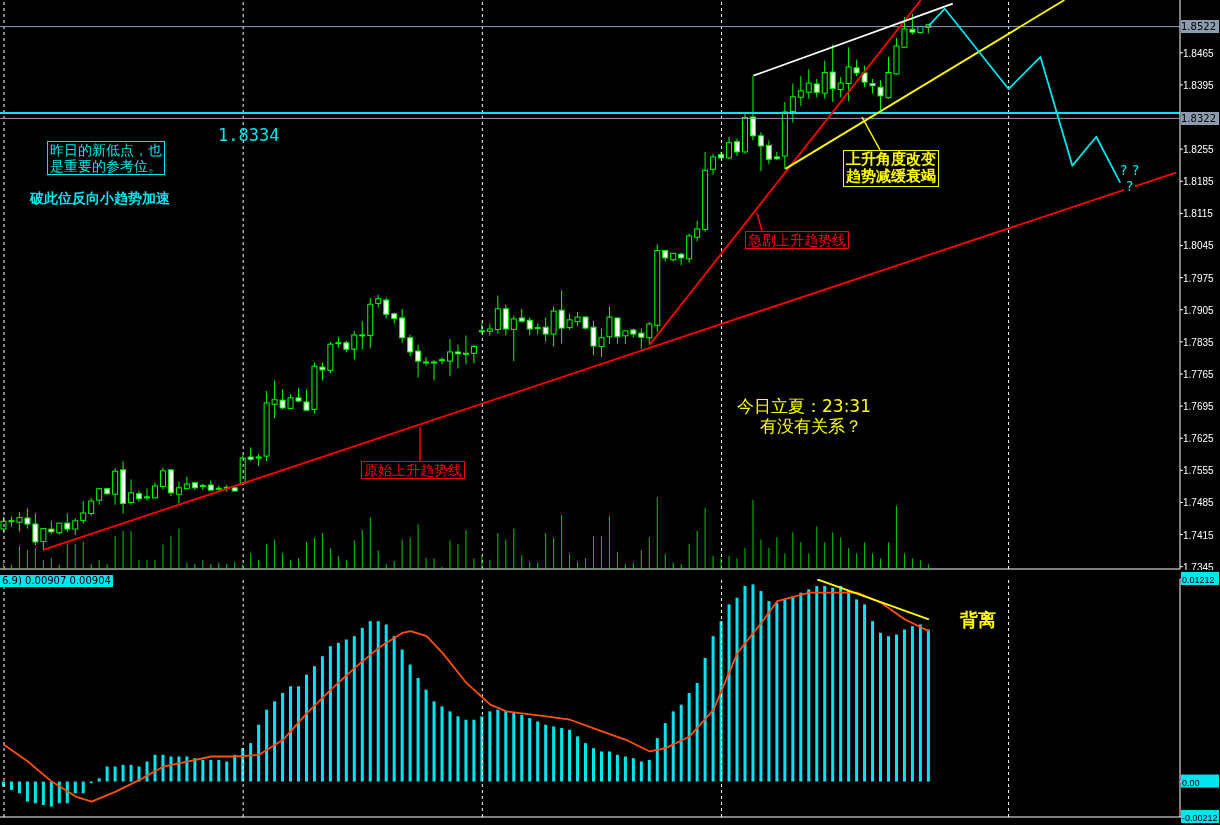  What do you see at coordinates (1199, 535) in the screenshot?
I see `y-tick-label: 1.7415` at bounding box center [1199, 535].